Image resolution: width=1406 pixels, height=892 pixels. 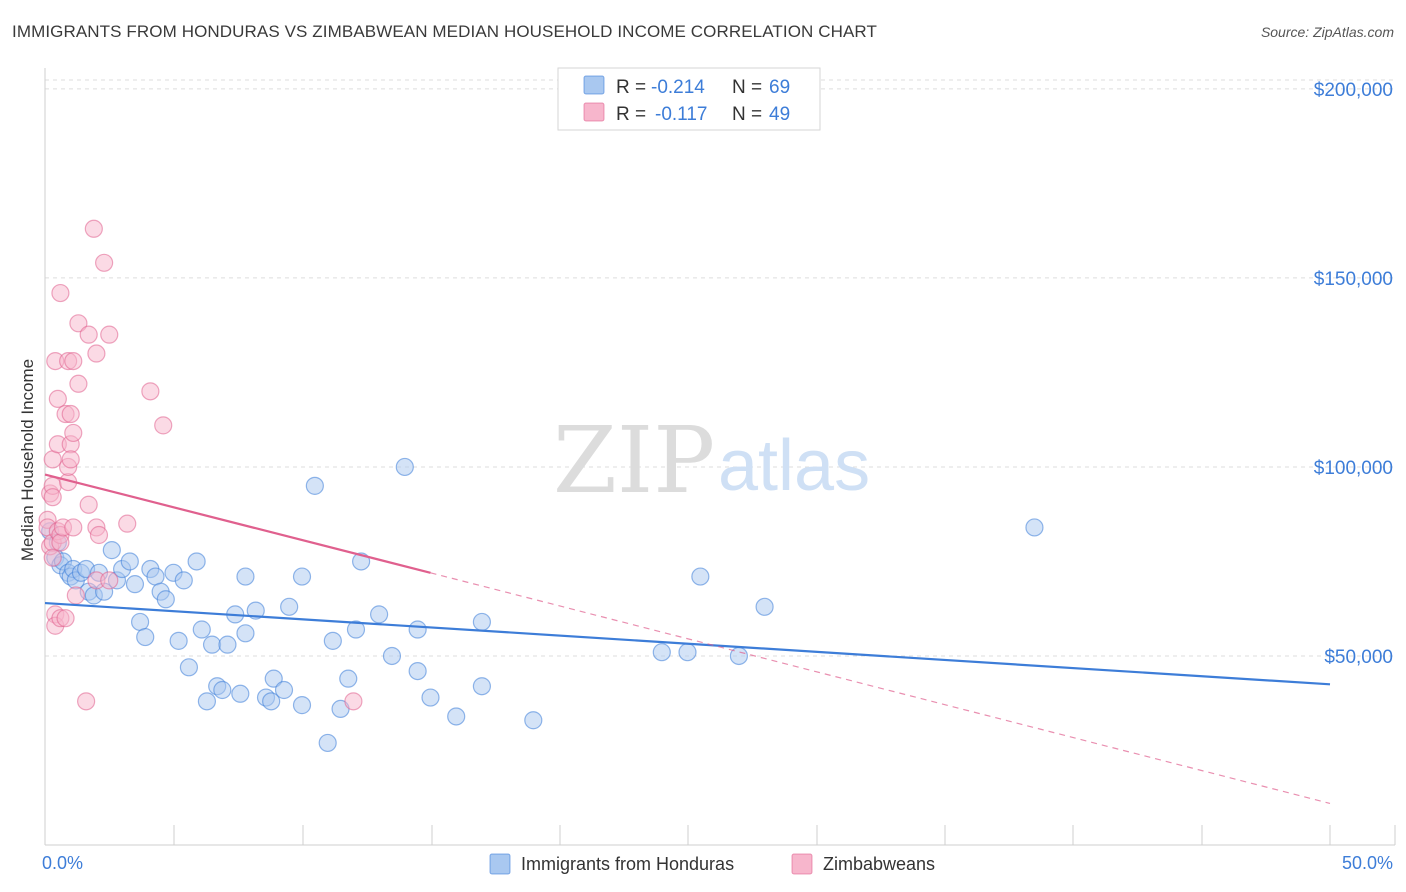 I want to click on legend-n-label: N =, so click(x=747, y=87).